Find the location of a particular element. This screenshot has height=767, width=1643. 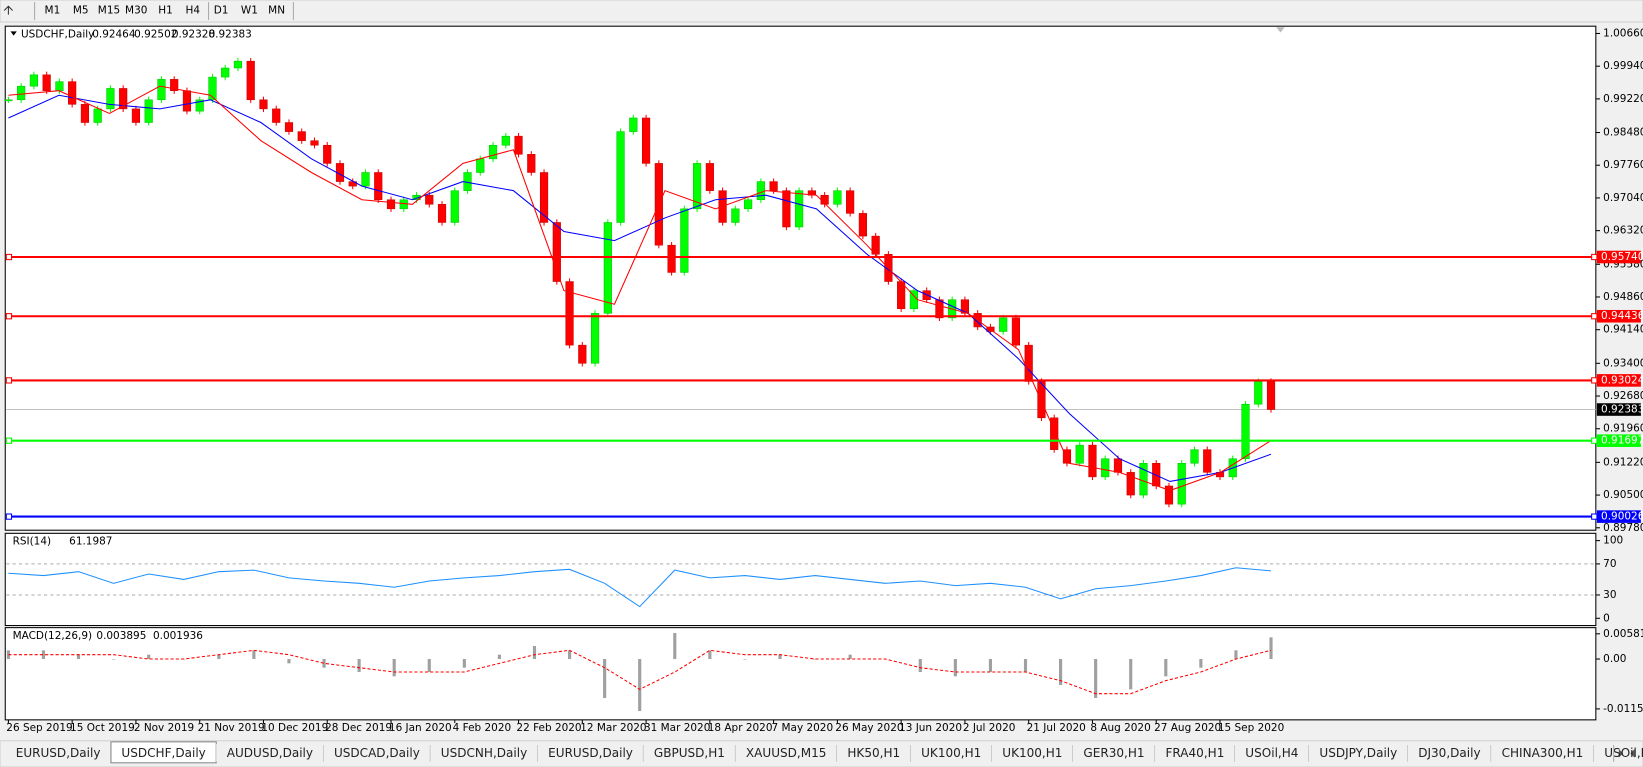

tab-label: XAUUSD,M15 is located at coordinates (786, 753).